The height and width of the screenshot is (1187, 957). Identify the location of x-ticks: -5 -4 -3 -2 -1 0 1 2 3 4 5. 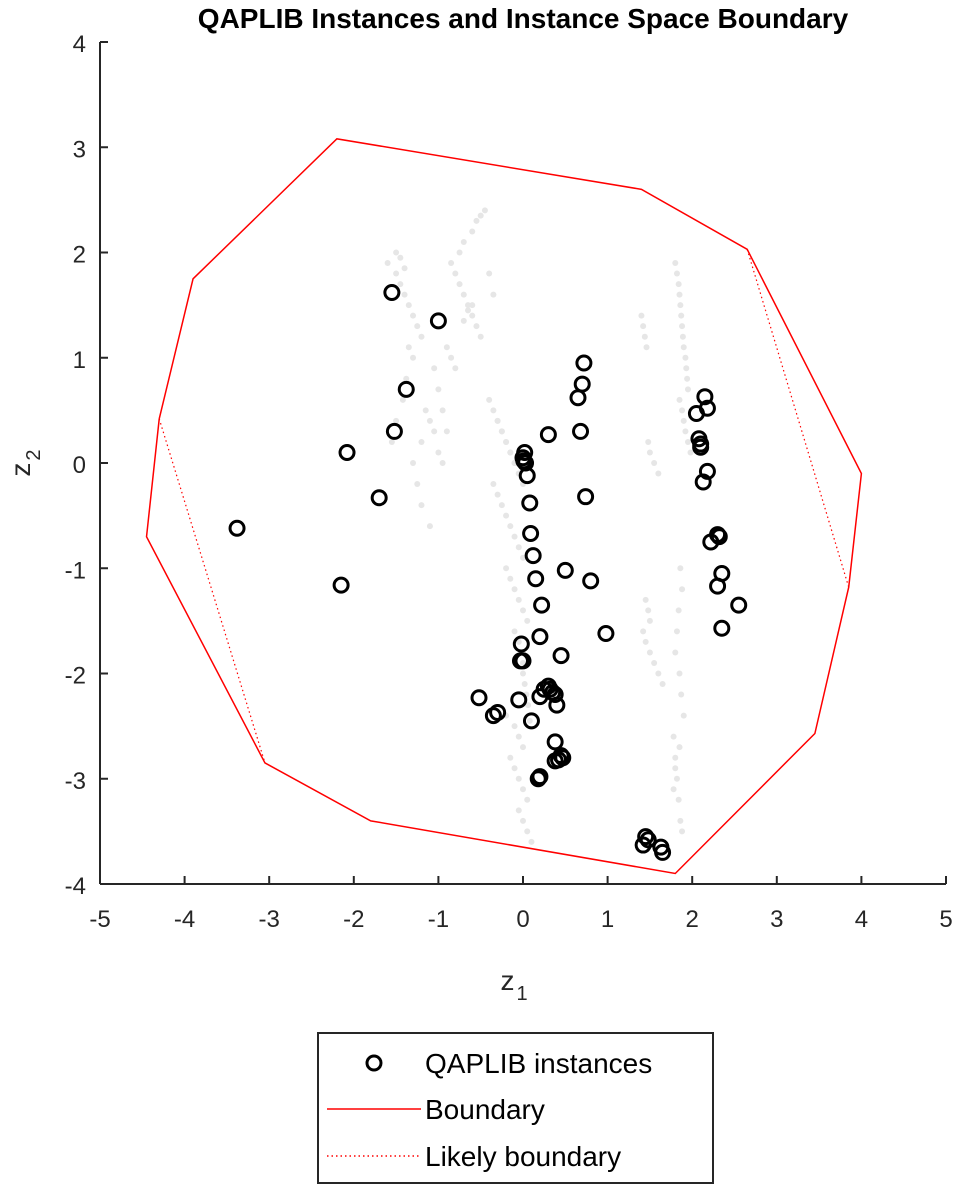
(521, 904).